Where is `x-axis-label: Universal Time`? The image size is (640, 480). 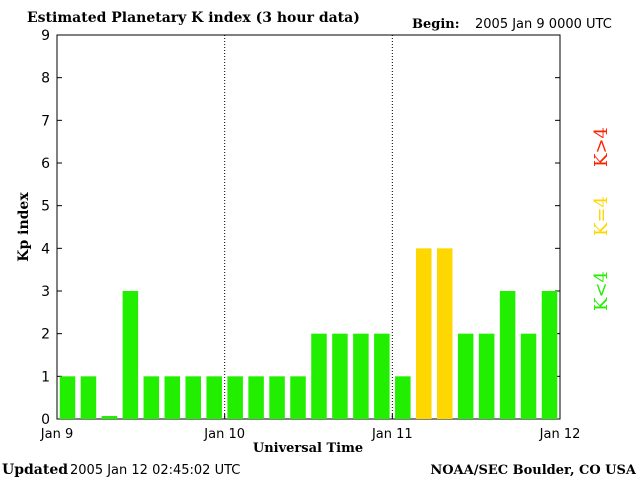
x-axis-label: Universal Time is located at coordinates (308, 448).